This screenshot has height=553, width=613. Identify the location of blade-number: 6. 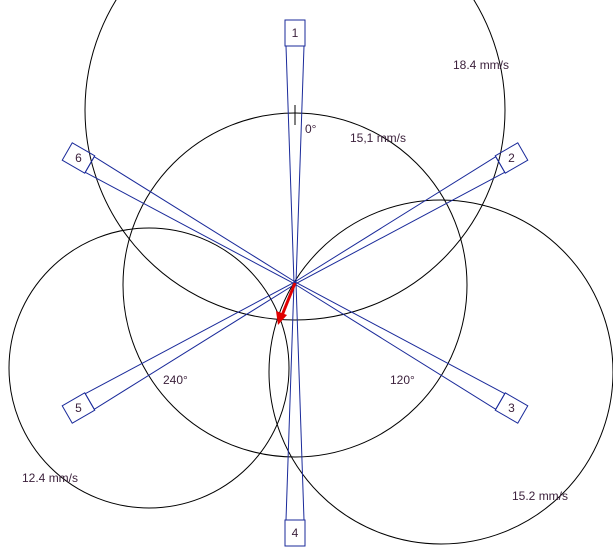
(78, 158).